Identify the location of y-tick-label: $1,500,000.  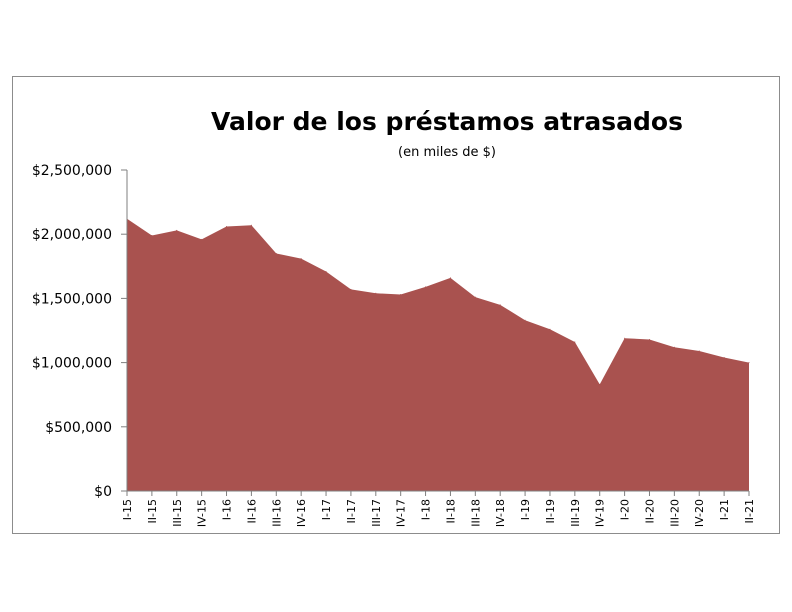
(72, 299).